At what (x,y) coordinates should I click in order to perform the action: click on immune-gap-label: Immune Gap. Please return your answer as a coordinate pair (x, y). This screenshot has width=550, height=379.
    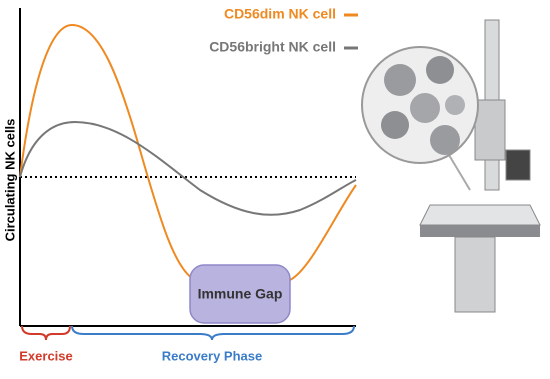
    Looking at the image, I should click on (240, 294).